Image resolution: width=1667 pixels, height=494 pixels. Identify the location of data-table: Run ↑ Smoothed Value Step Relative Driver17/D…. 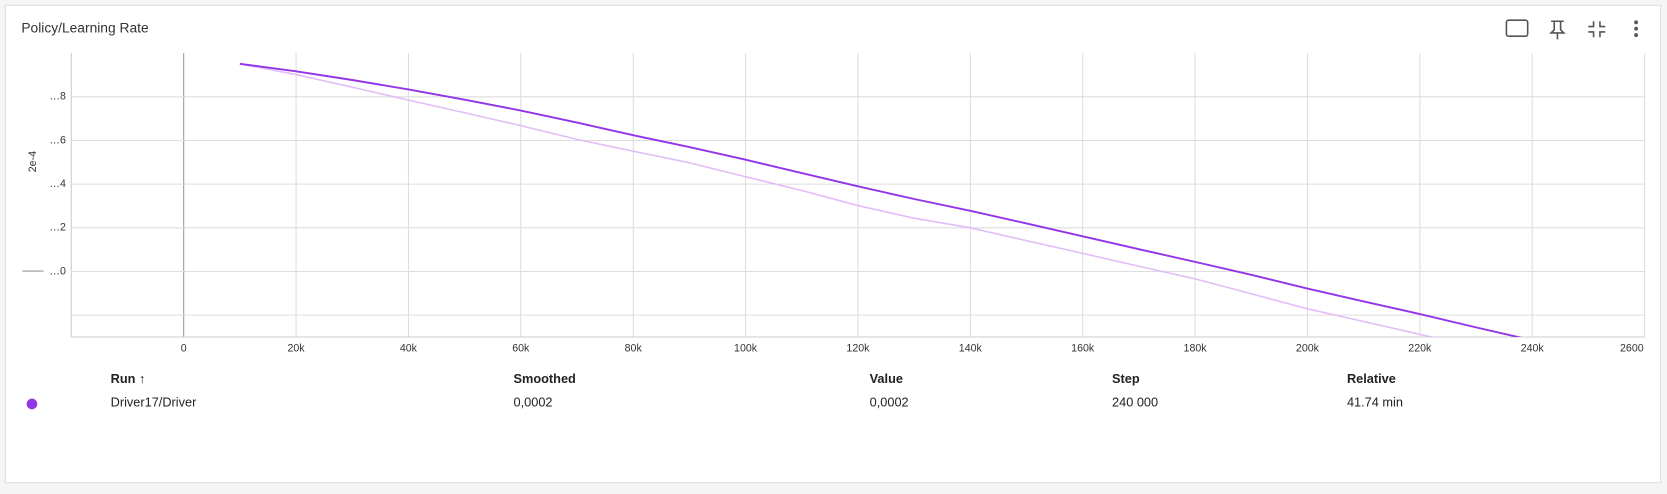
(757, 390).